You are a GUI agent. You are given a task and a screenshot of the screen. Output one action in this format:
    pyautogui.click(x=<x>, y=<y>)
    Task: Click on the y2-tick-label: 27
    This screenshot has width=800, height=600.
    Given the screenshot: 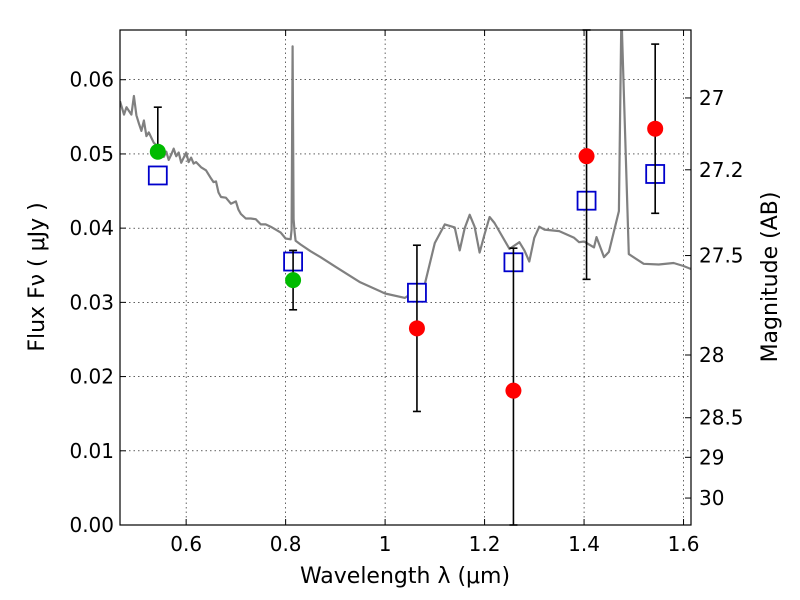 What is the action you would take?
    pyautogui.click(x=711, y=98)
    